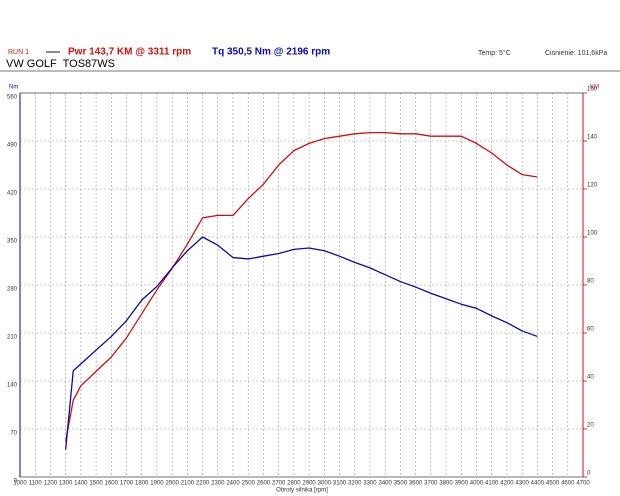 This screenshot has width=620, height=496. What do you see at coordinates (522, 484) in the screenshot?
I see `x-tick-label: 4300` at bounding box center [522, 484].